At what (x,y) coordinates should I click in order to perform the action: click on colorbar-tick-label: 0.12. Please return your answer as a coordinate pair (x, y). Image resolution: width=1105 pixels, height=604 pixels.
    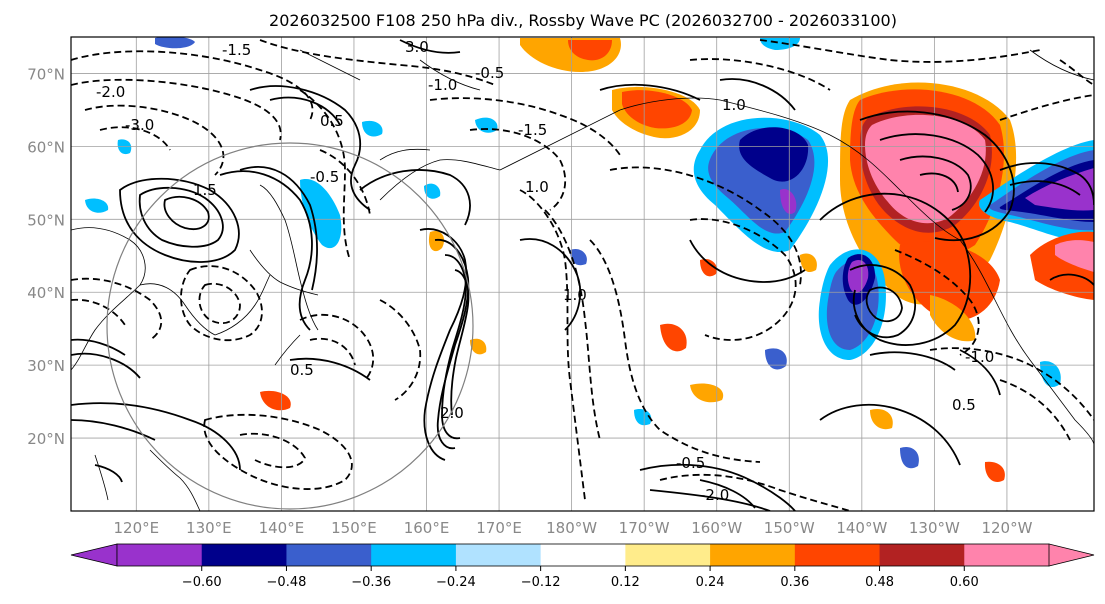
    Looking at the image, I should click on (625, 582).